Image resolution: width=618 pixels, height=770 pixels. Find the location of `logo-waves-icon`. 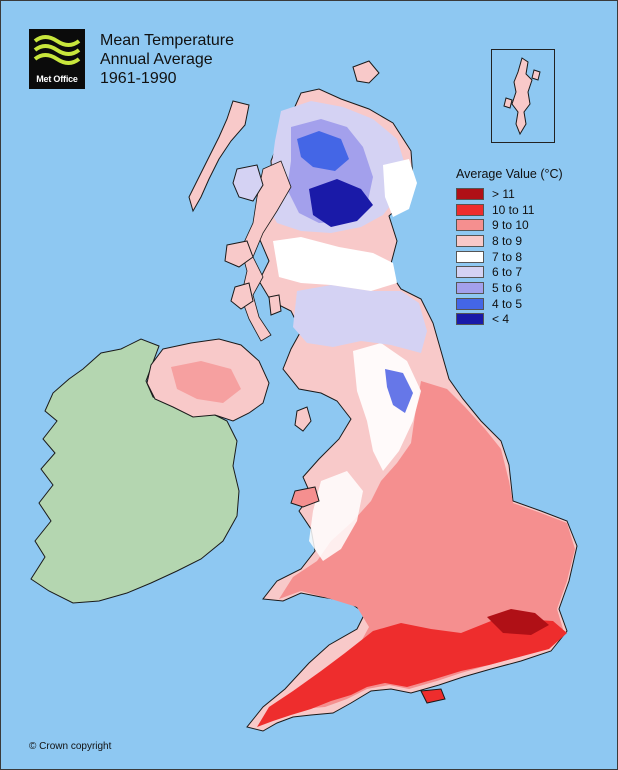

logo-waves-icon is located at coordinates (57, 50).